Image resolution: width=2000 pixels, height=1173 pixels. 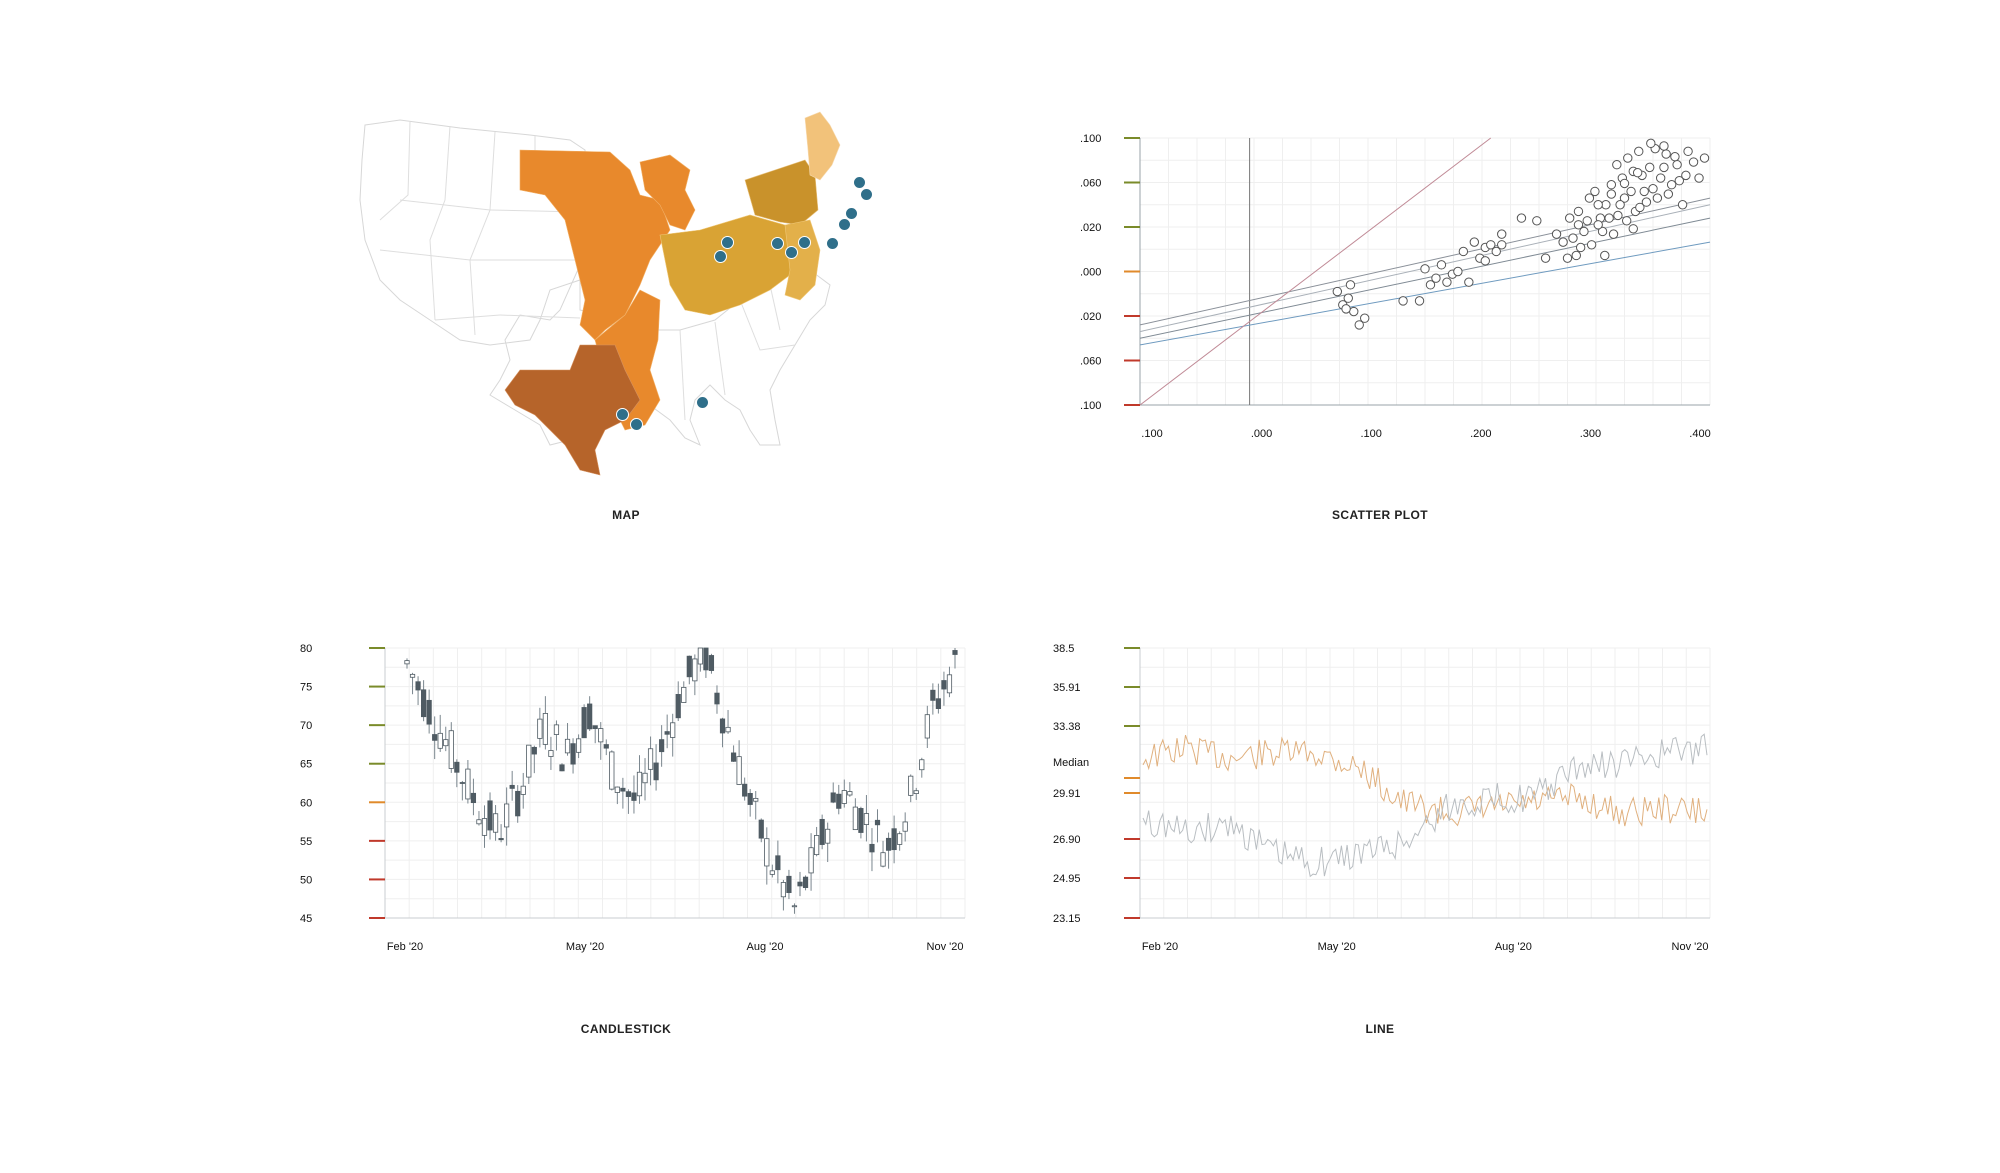 I want to click on map-title: MAP, so click(x=626, y=515).